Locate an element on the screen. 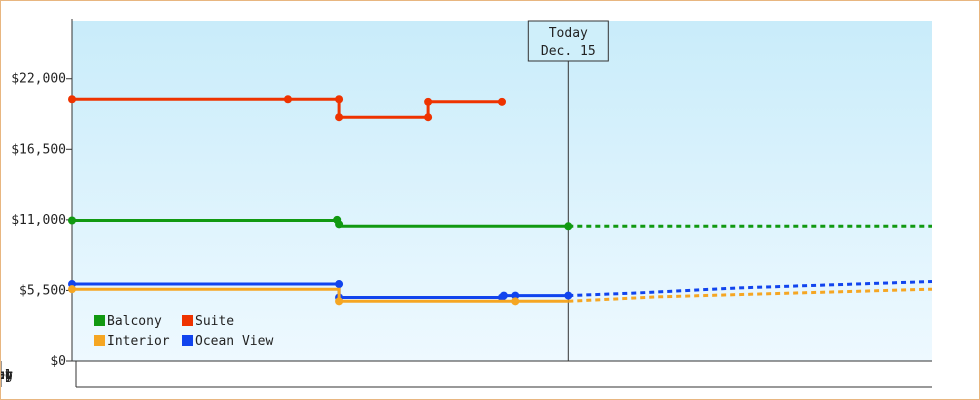  x-tick-label: May is located at coordinates (7, 375).